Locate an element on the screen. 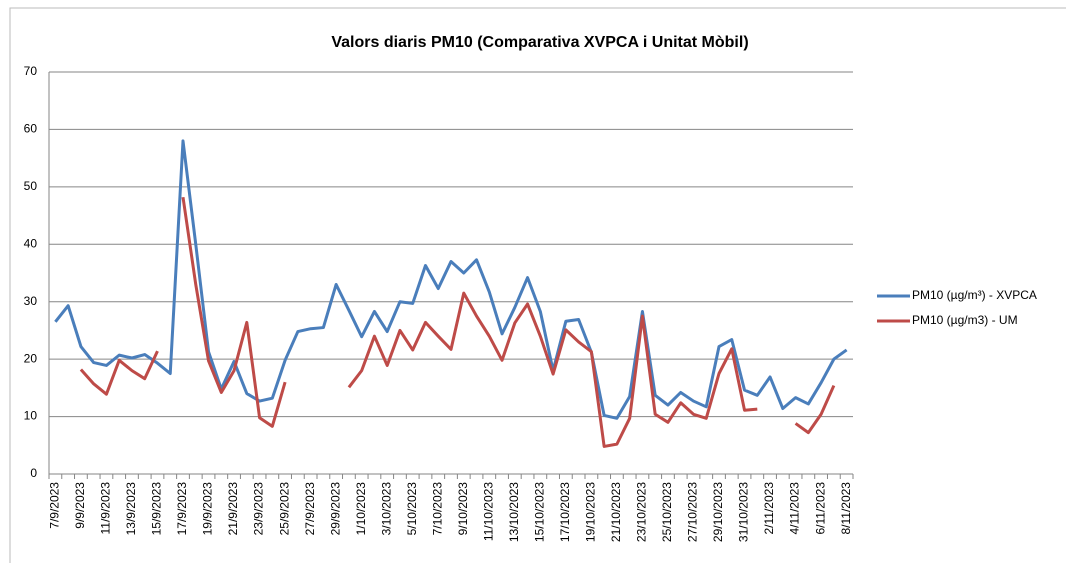 The image size is (1066, 563). x-tick-label: 13/10/2023 is located at coordinates (514, 512).